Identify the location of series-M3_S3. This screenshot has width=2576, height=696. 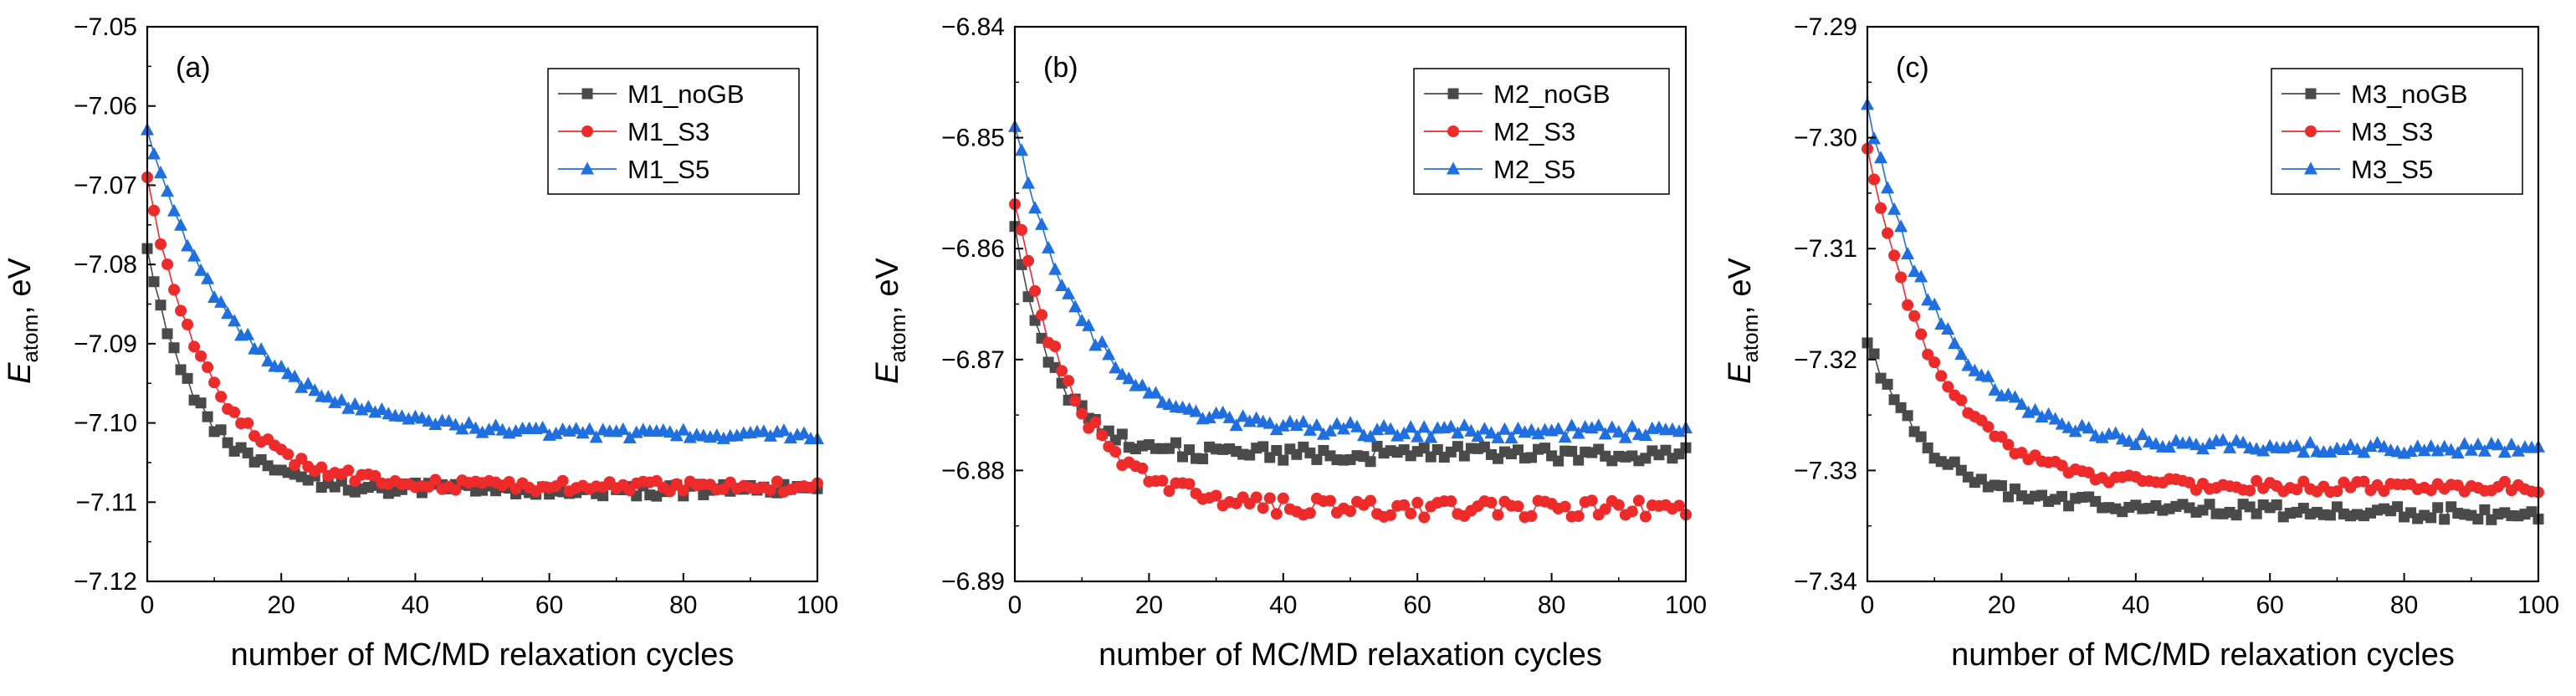
(2203, 321).